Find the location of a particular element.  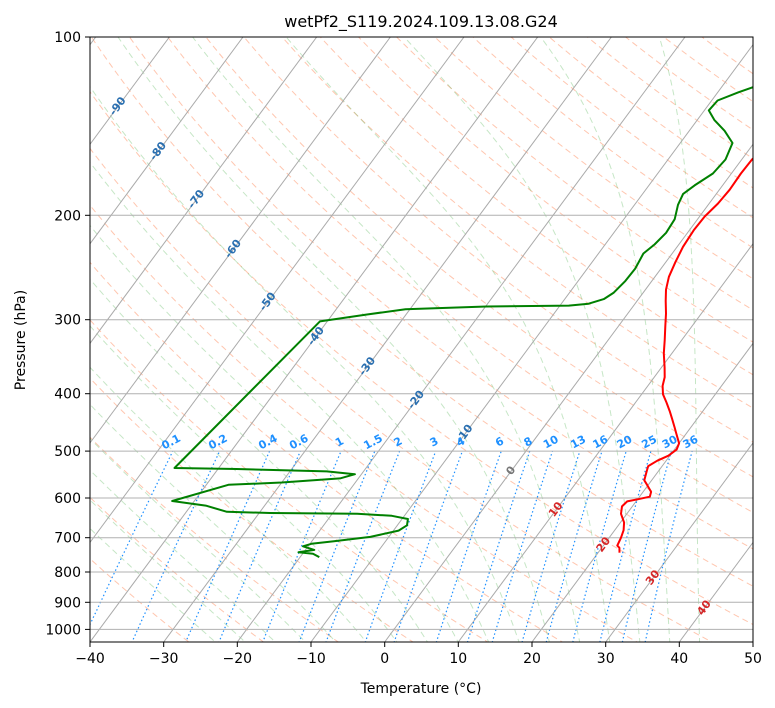

mixing-ratio-label: 3 is located at coordinates (434, 441).